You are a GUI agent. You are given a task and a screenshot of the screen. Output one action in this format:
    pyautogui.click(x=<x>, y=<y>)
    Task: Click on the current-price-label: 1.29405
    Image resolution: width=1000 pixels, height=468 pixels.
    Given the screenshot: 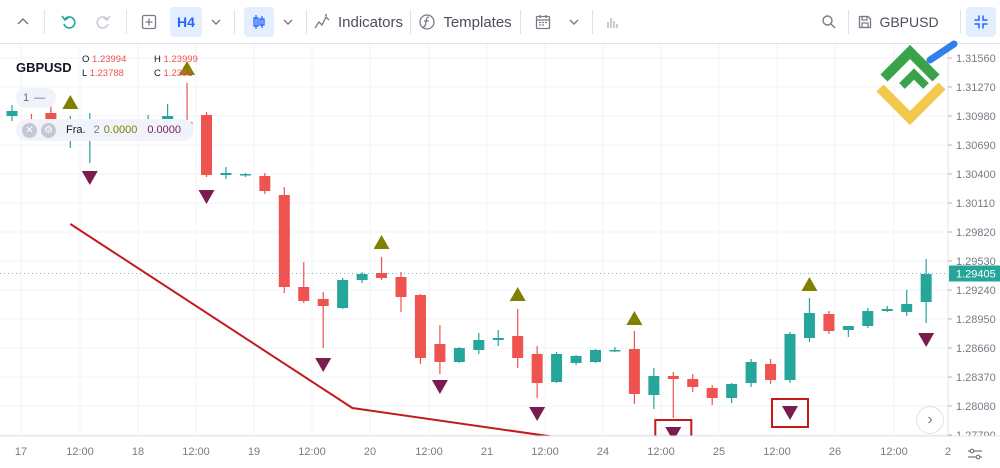 What is the action you would take?
    pyautogui.click(x=976, y=275)
    